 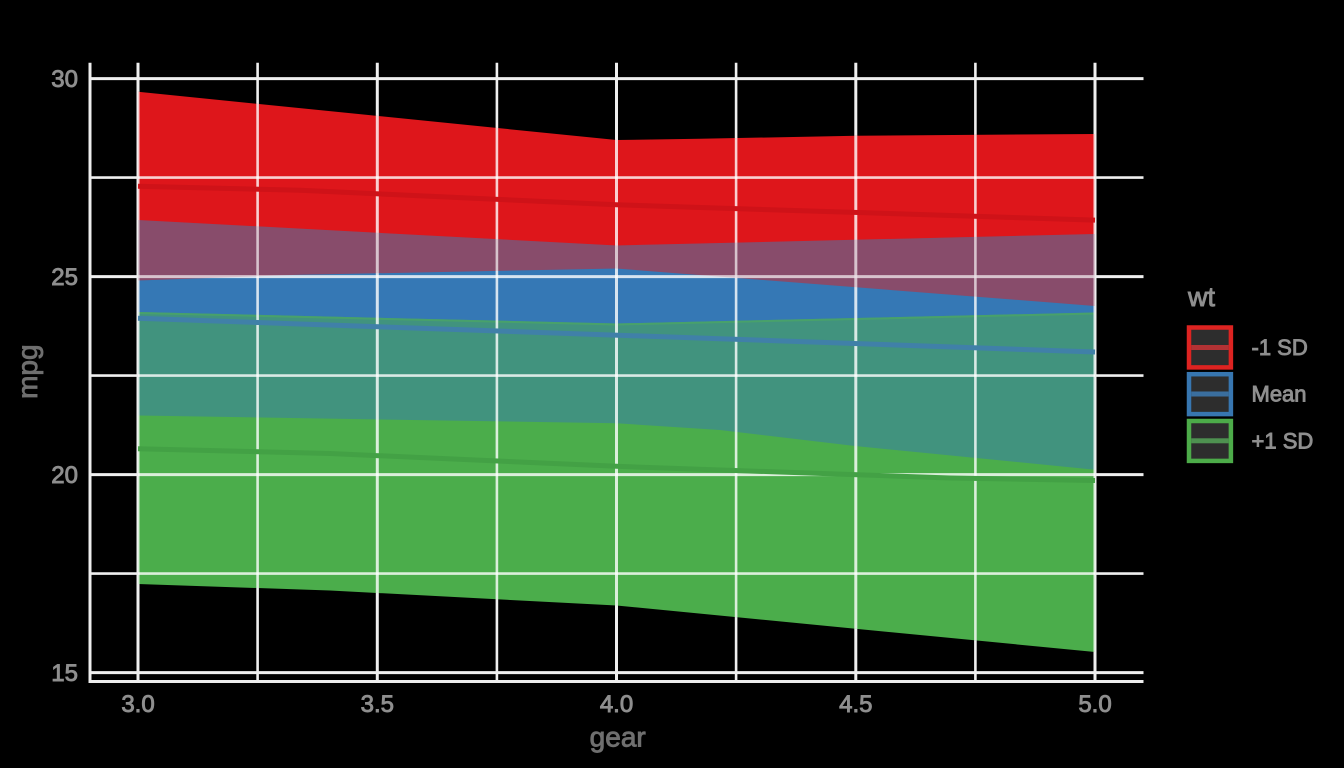 I want to click on svg-text: 3.0, so click(x=137, y=704).